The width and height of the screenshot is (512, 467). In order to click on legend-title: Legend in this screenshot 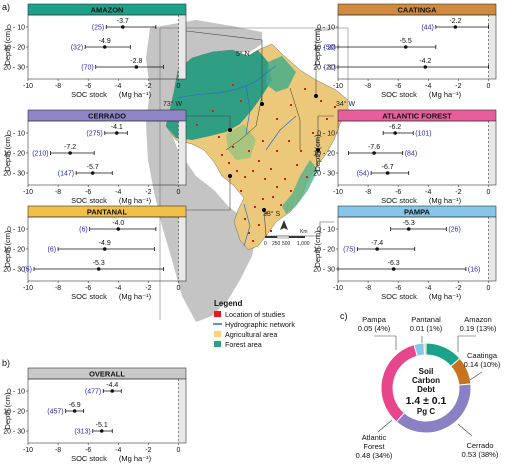, I will do `click(228, 303)`.